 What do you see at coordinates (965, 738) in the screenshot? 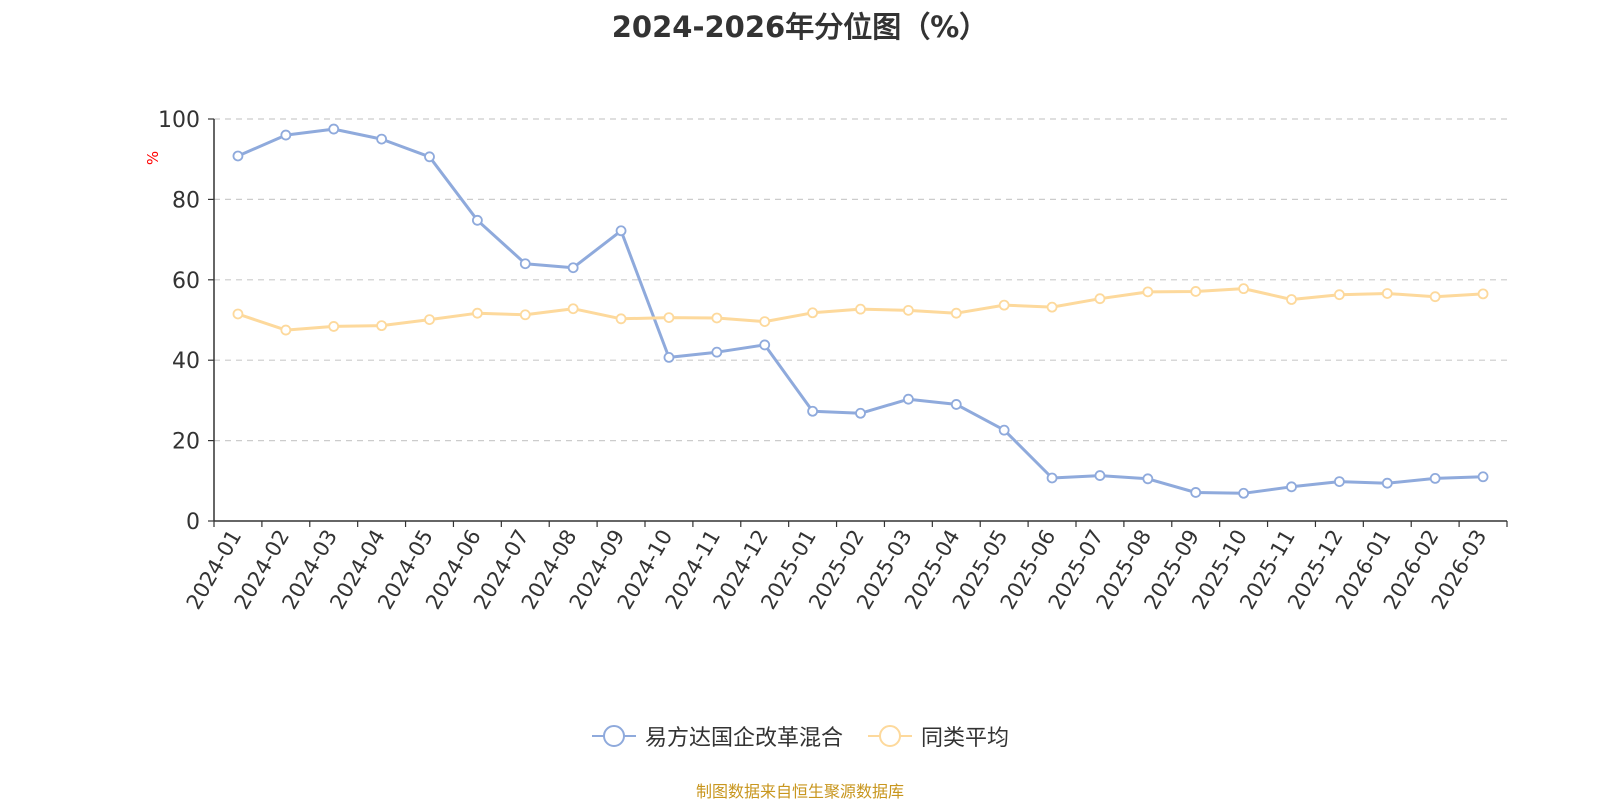
I see `legend-label-average: 同类平均` at bounding box center [965, 738].